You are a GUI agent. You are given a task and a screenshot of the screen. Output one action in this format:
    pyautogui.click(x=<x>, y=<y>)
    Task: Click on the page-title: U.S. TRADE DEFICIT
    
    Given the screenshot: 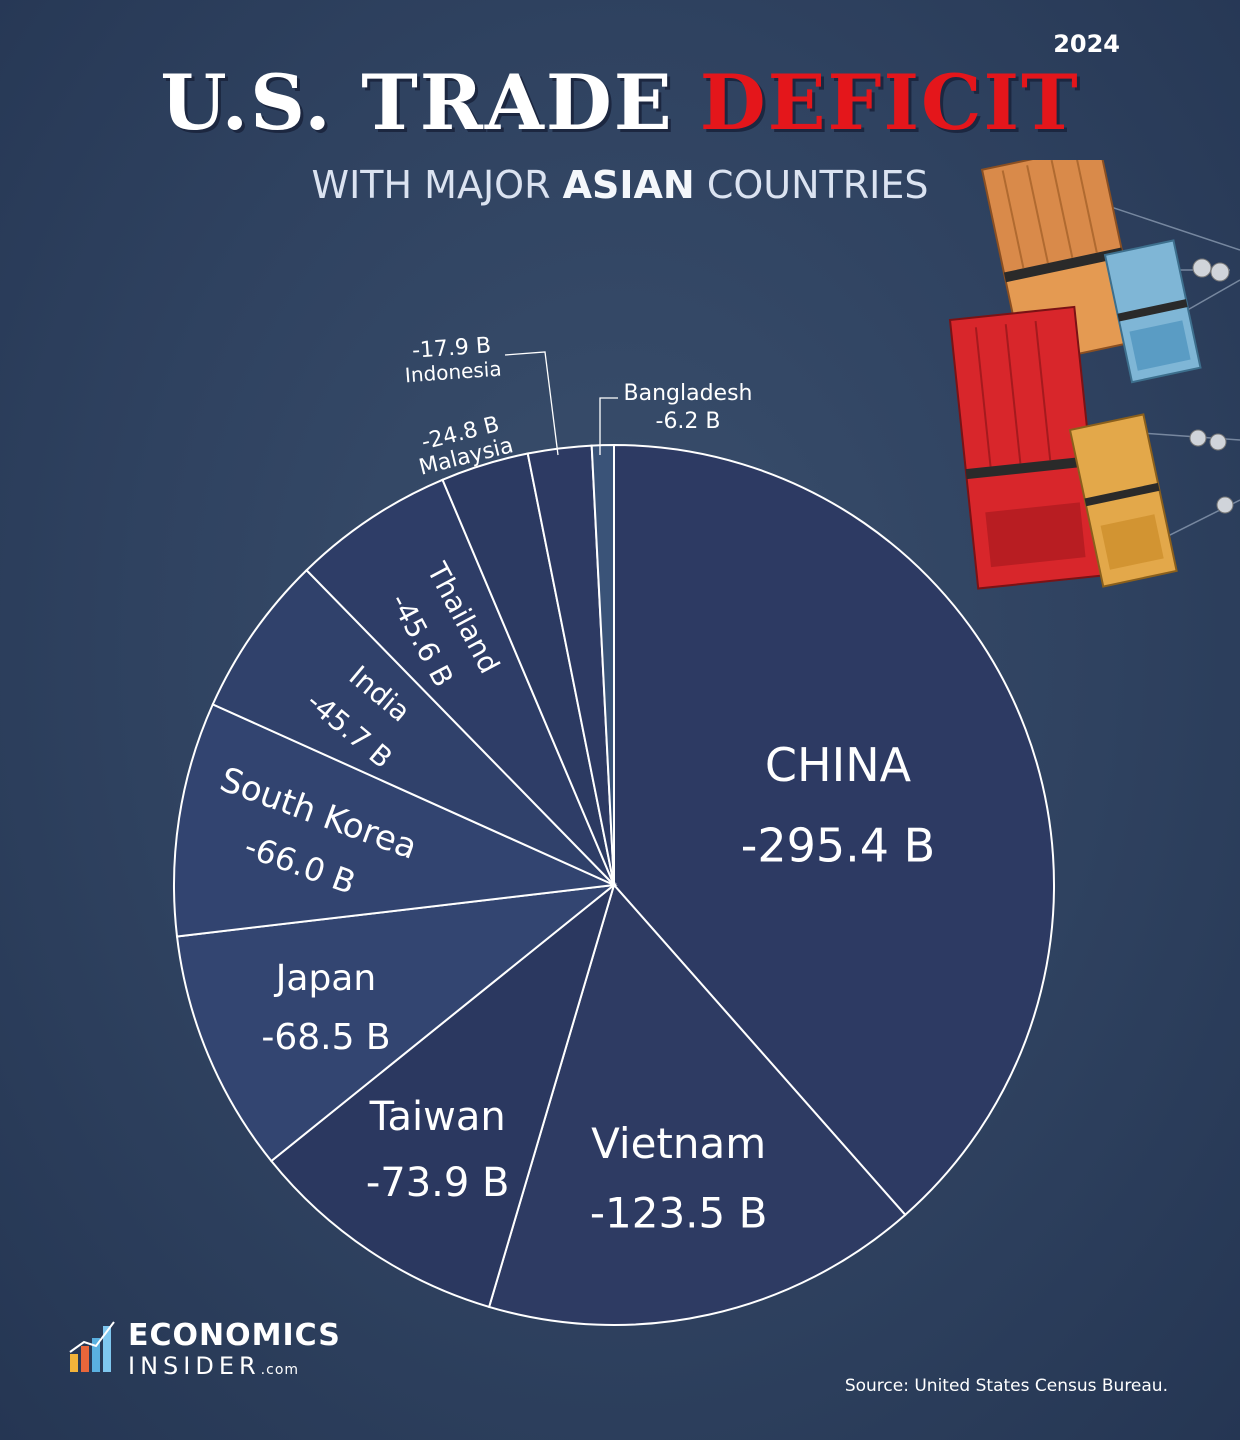 What is the action you would take?
    pyautogui.click(x=620, y=102)
    